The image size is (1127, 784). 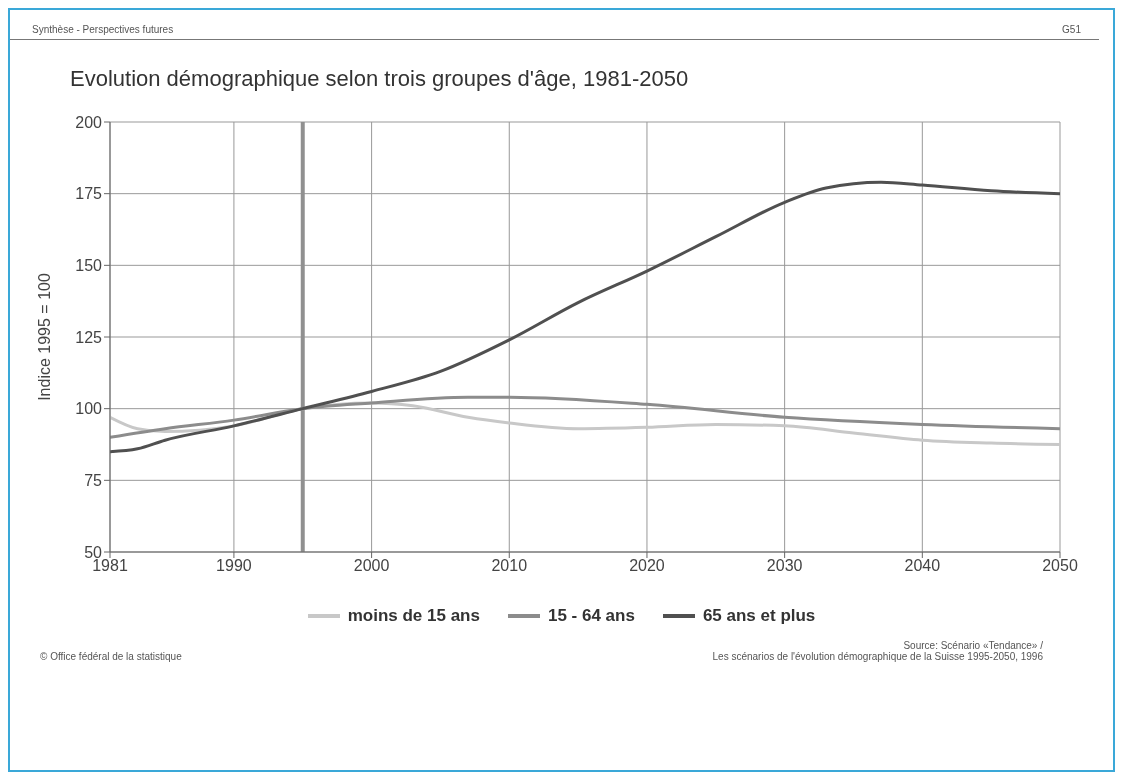 What do you see at coordinates (89, 409) in the screenshot?
I see `y-tick-label: 100` at bounding box center [89, 409].